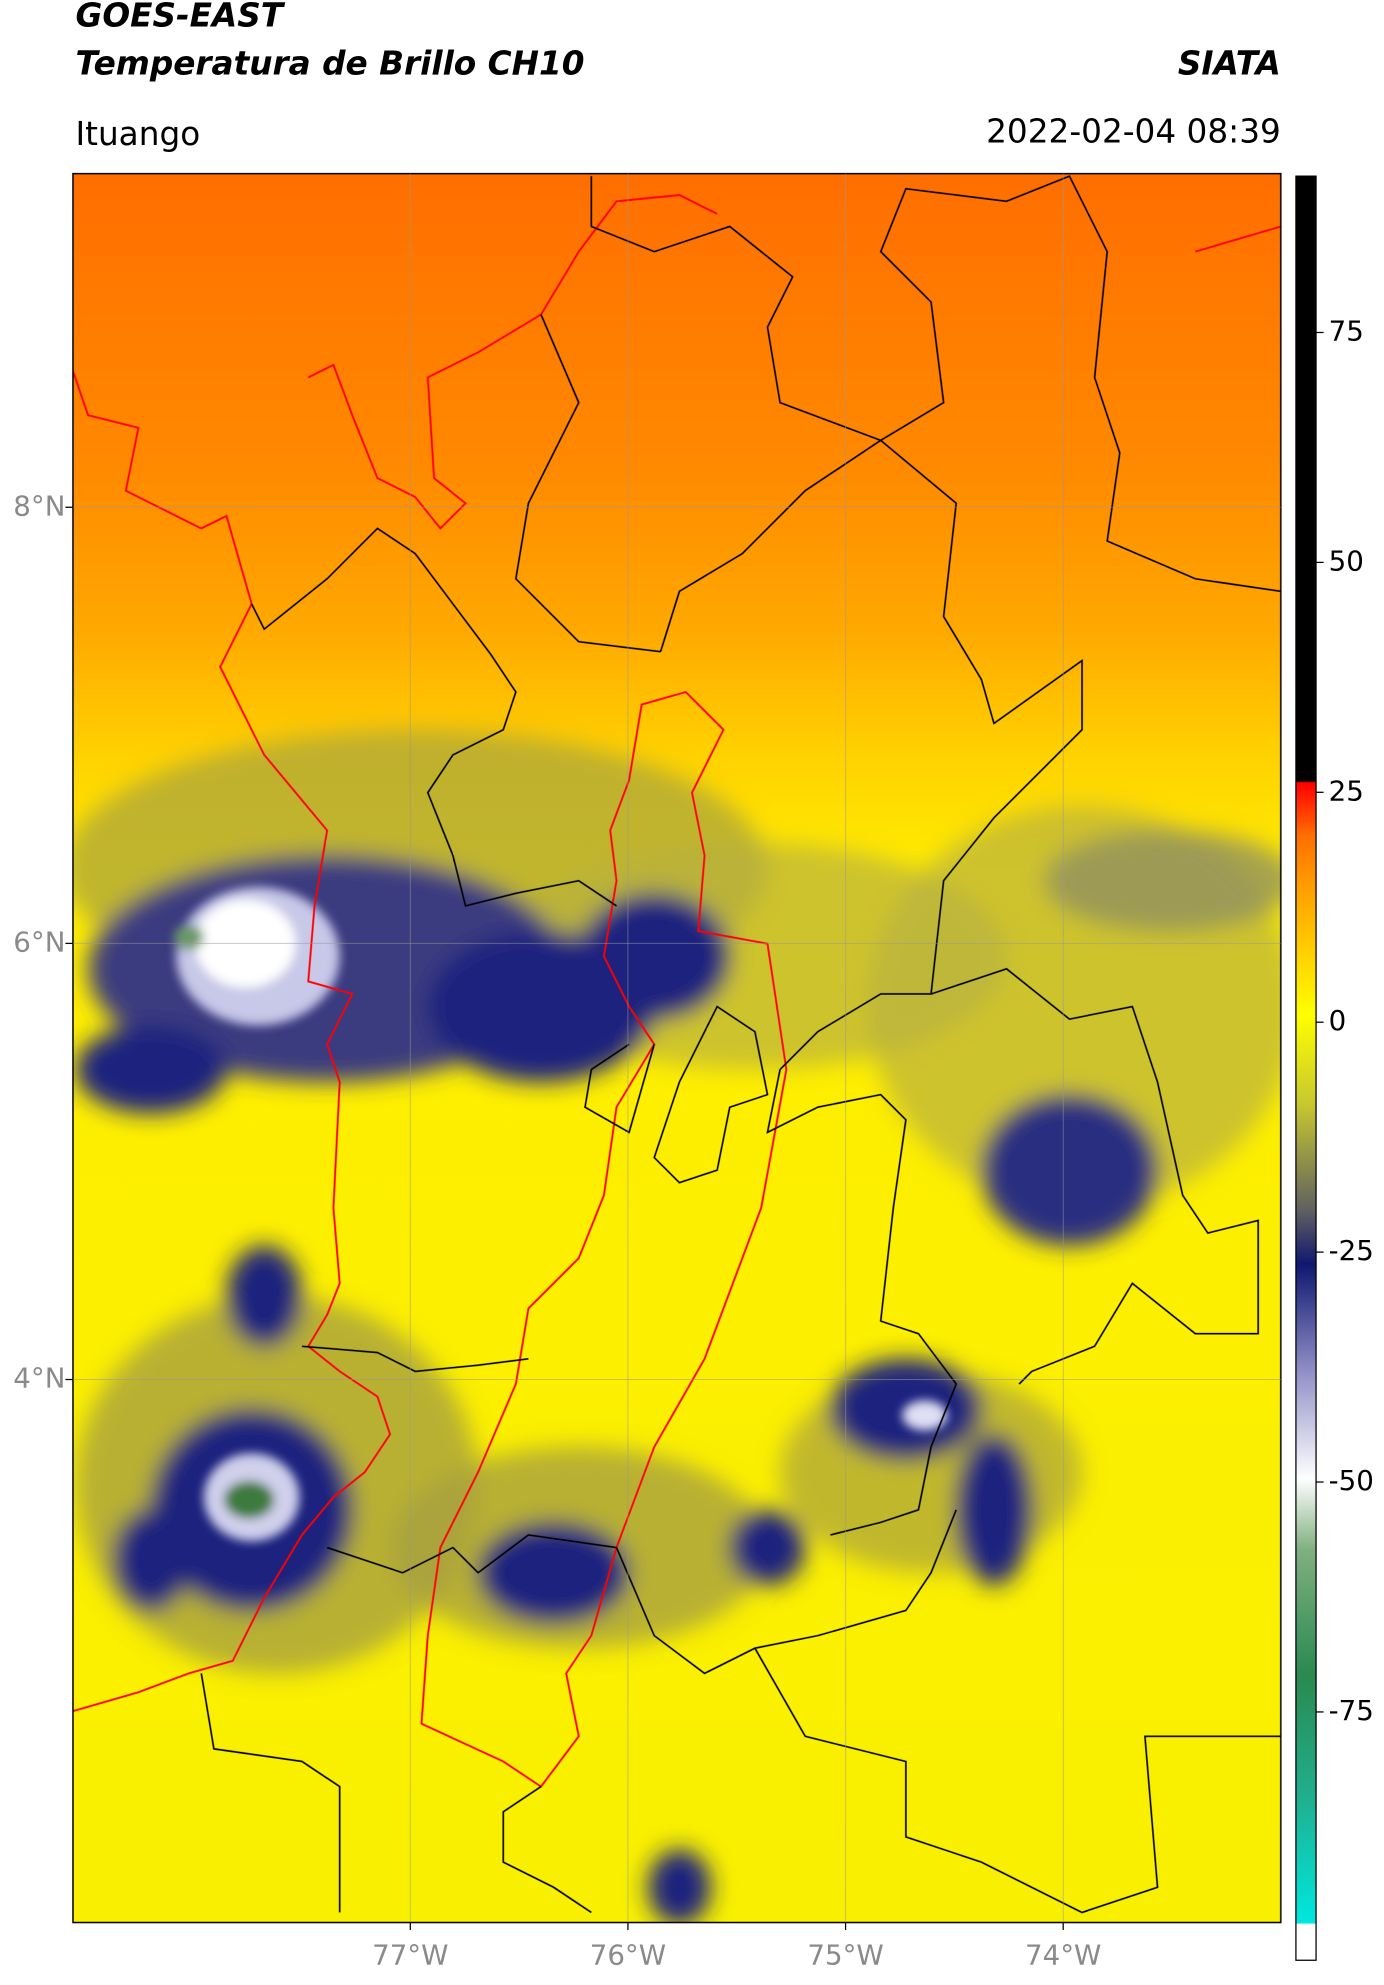 The height and width of the screenshot is (1985, 1384). What do you see at coordinates (1351, 1710) in the screenshot?
I see `colorbar-tick-label: -75` at bounding box center [1351, 1710].